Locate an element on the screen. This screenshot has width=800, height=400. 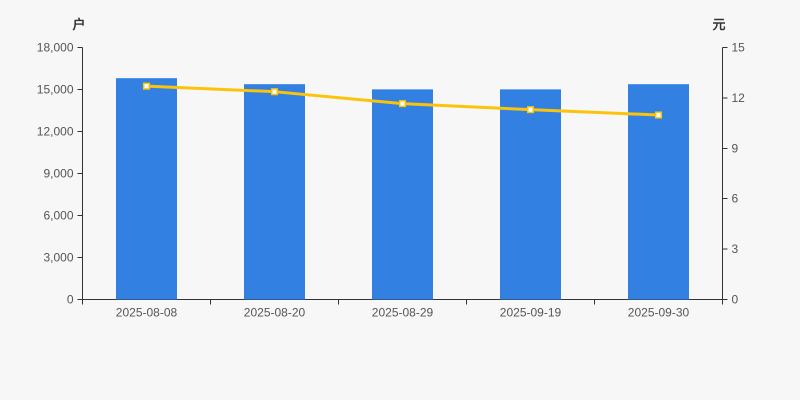
right-axis-title: 元 is located at coordinates (718, 24).